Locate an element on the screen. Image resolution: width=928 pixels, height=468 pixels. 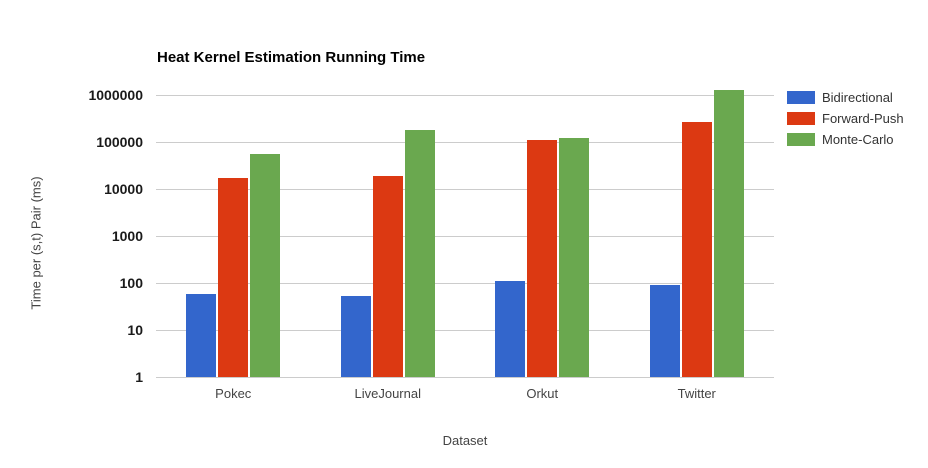
category-label-twitter: Twitter is located at coordinates (696, 393).